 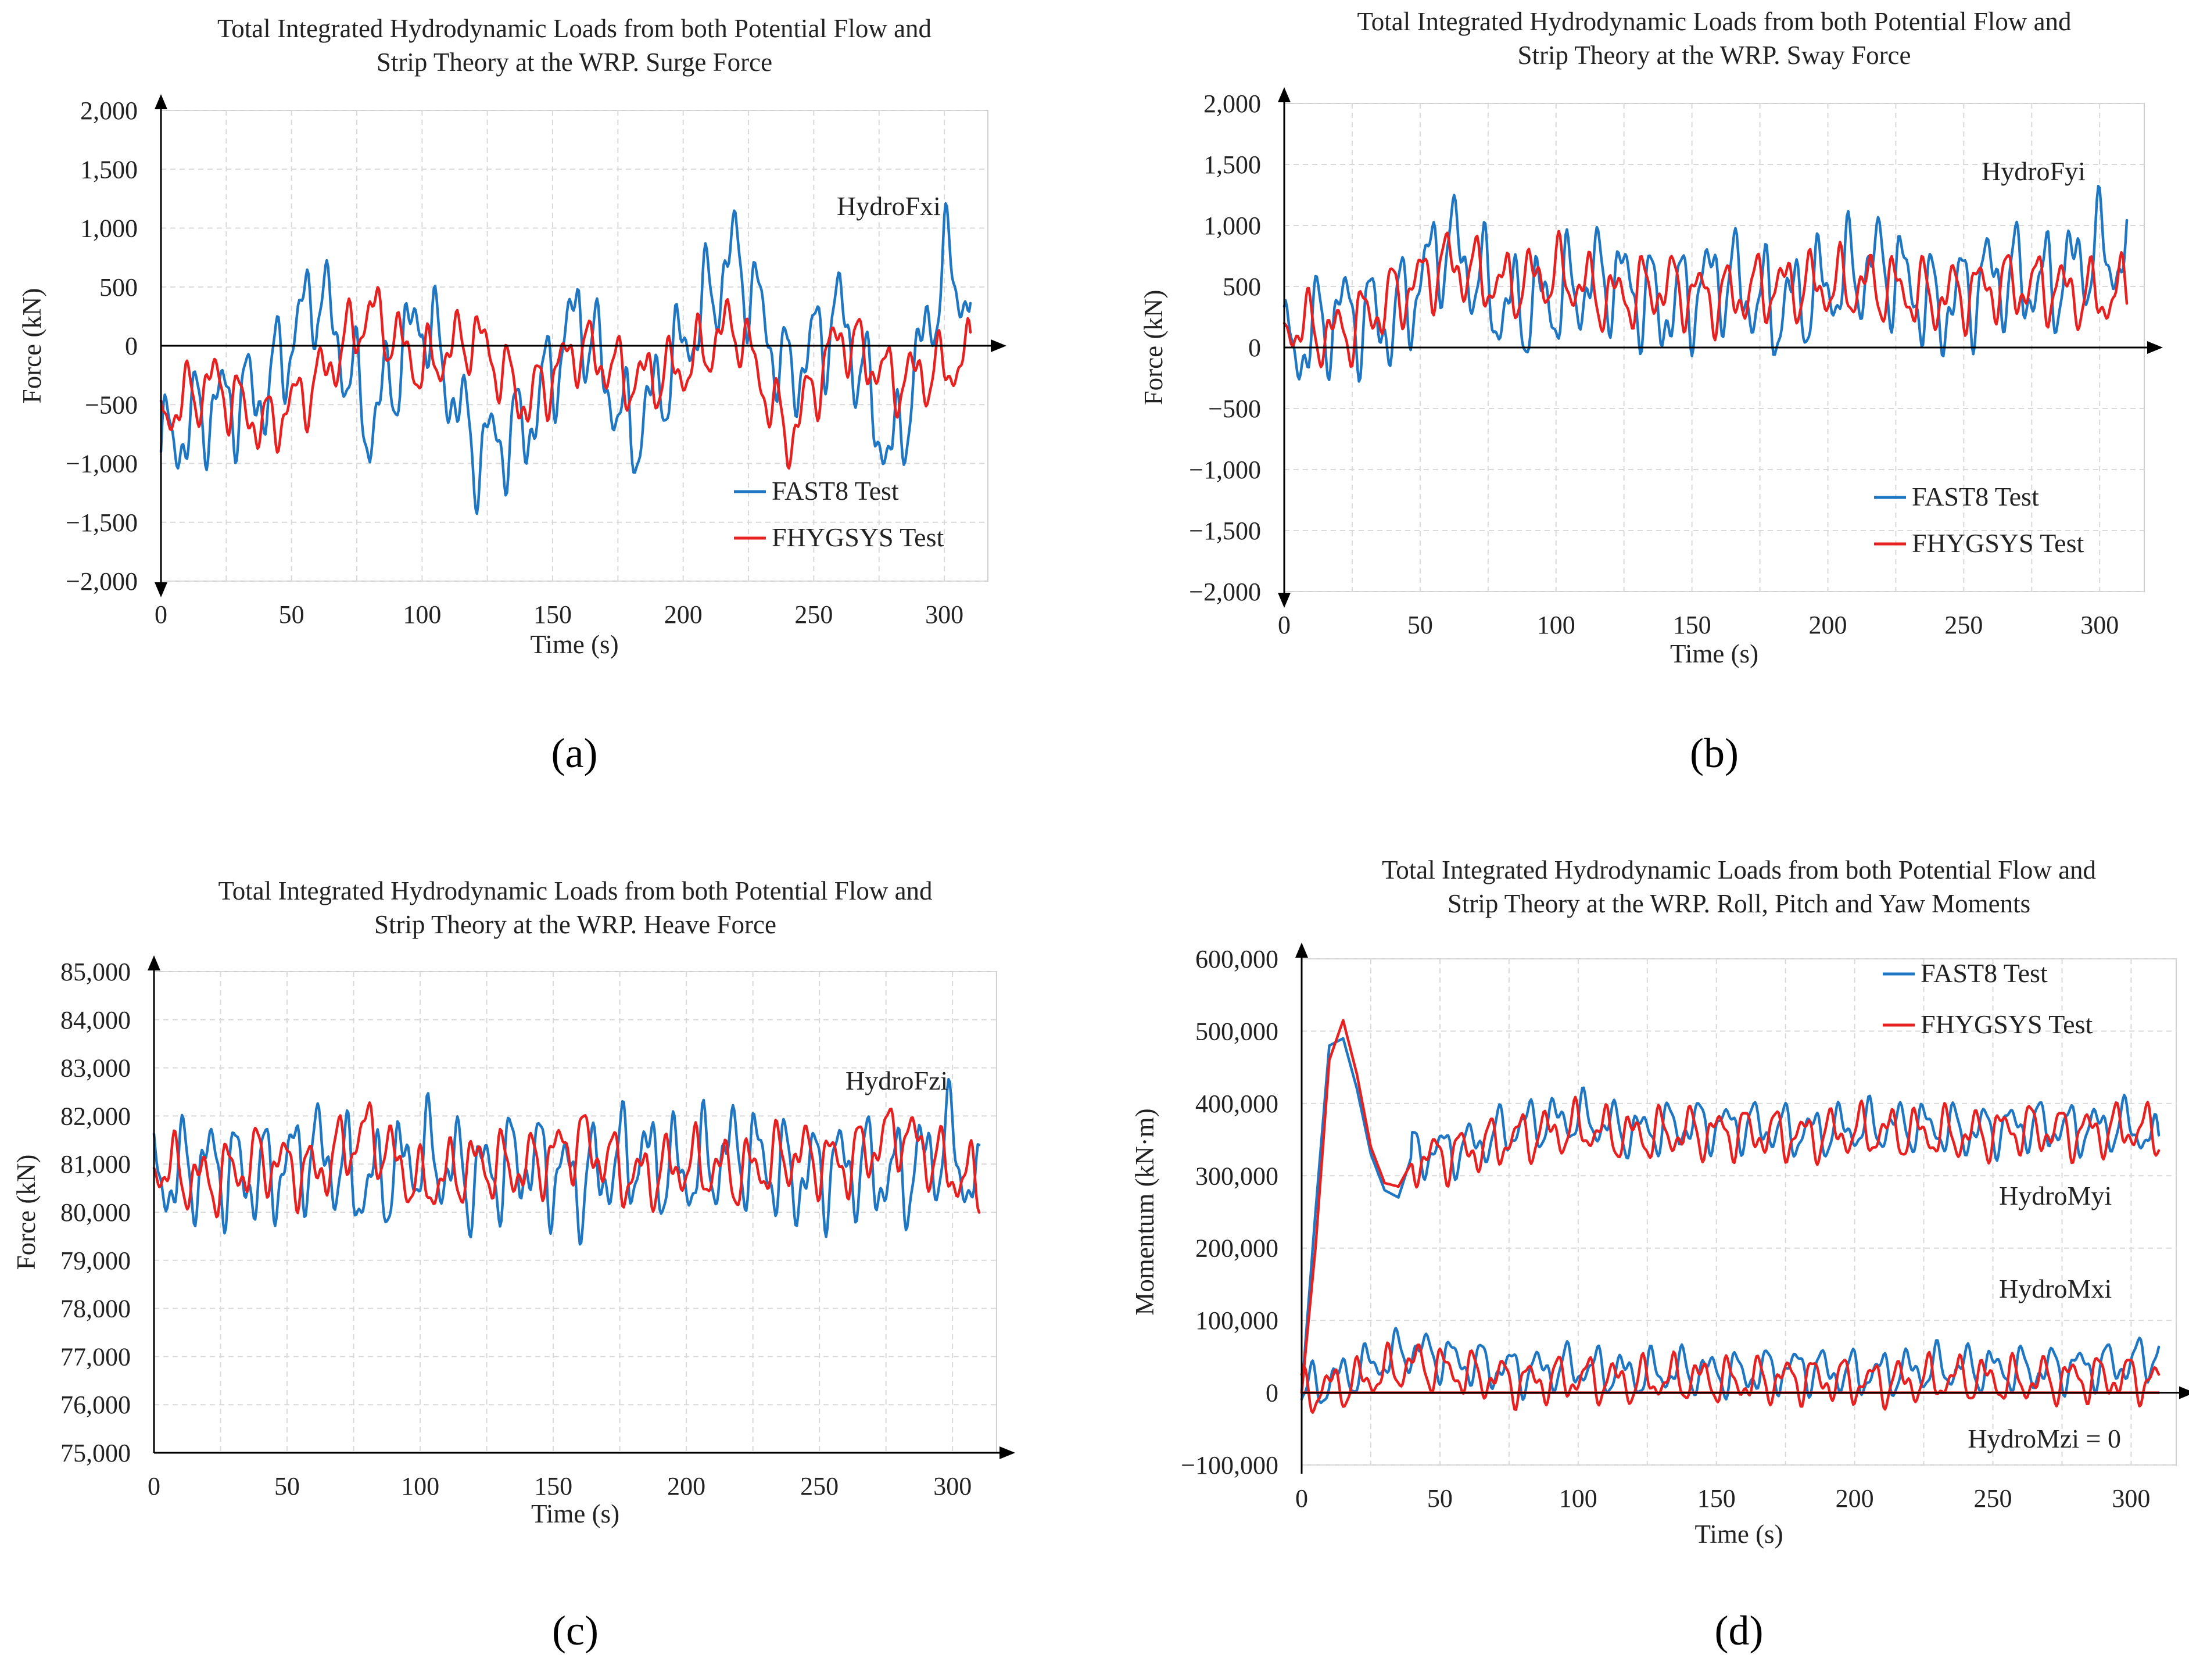 I want to click on y-tick-label: 1,000, so click(x=1232, y=226).